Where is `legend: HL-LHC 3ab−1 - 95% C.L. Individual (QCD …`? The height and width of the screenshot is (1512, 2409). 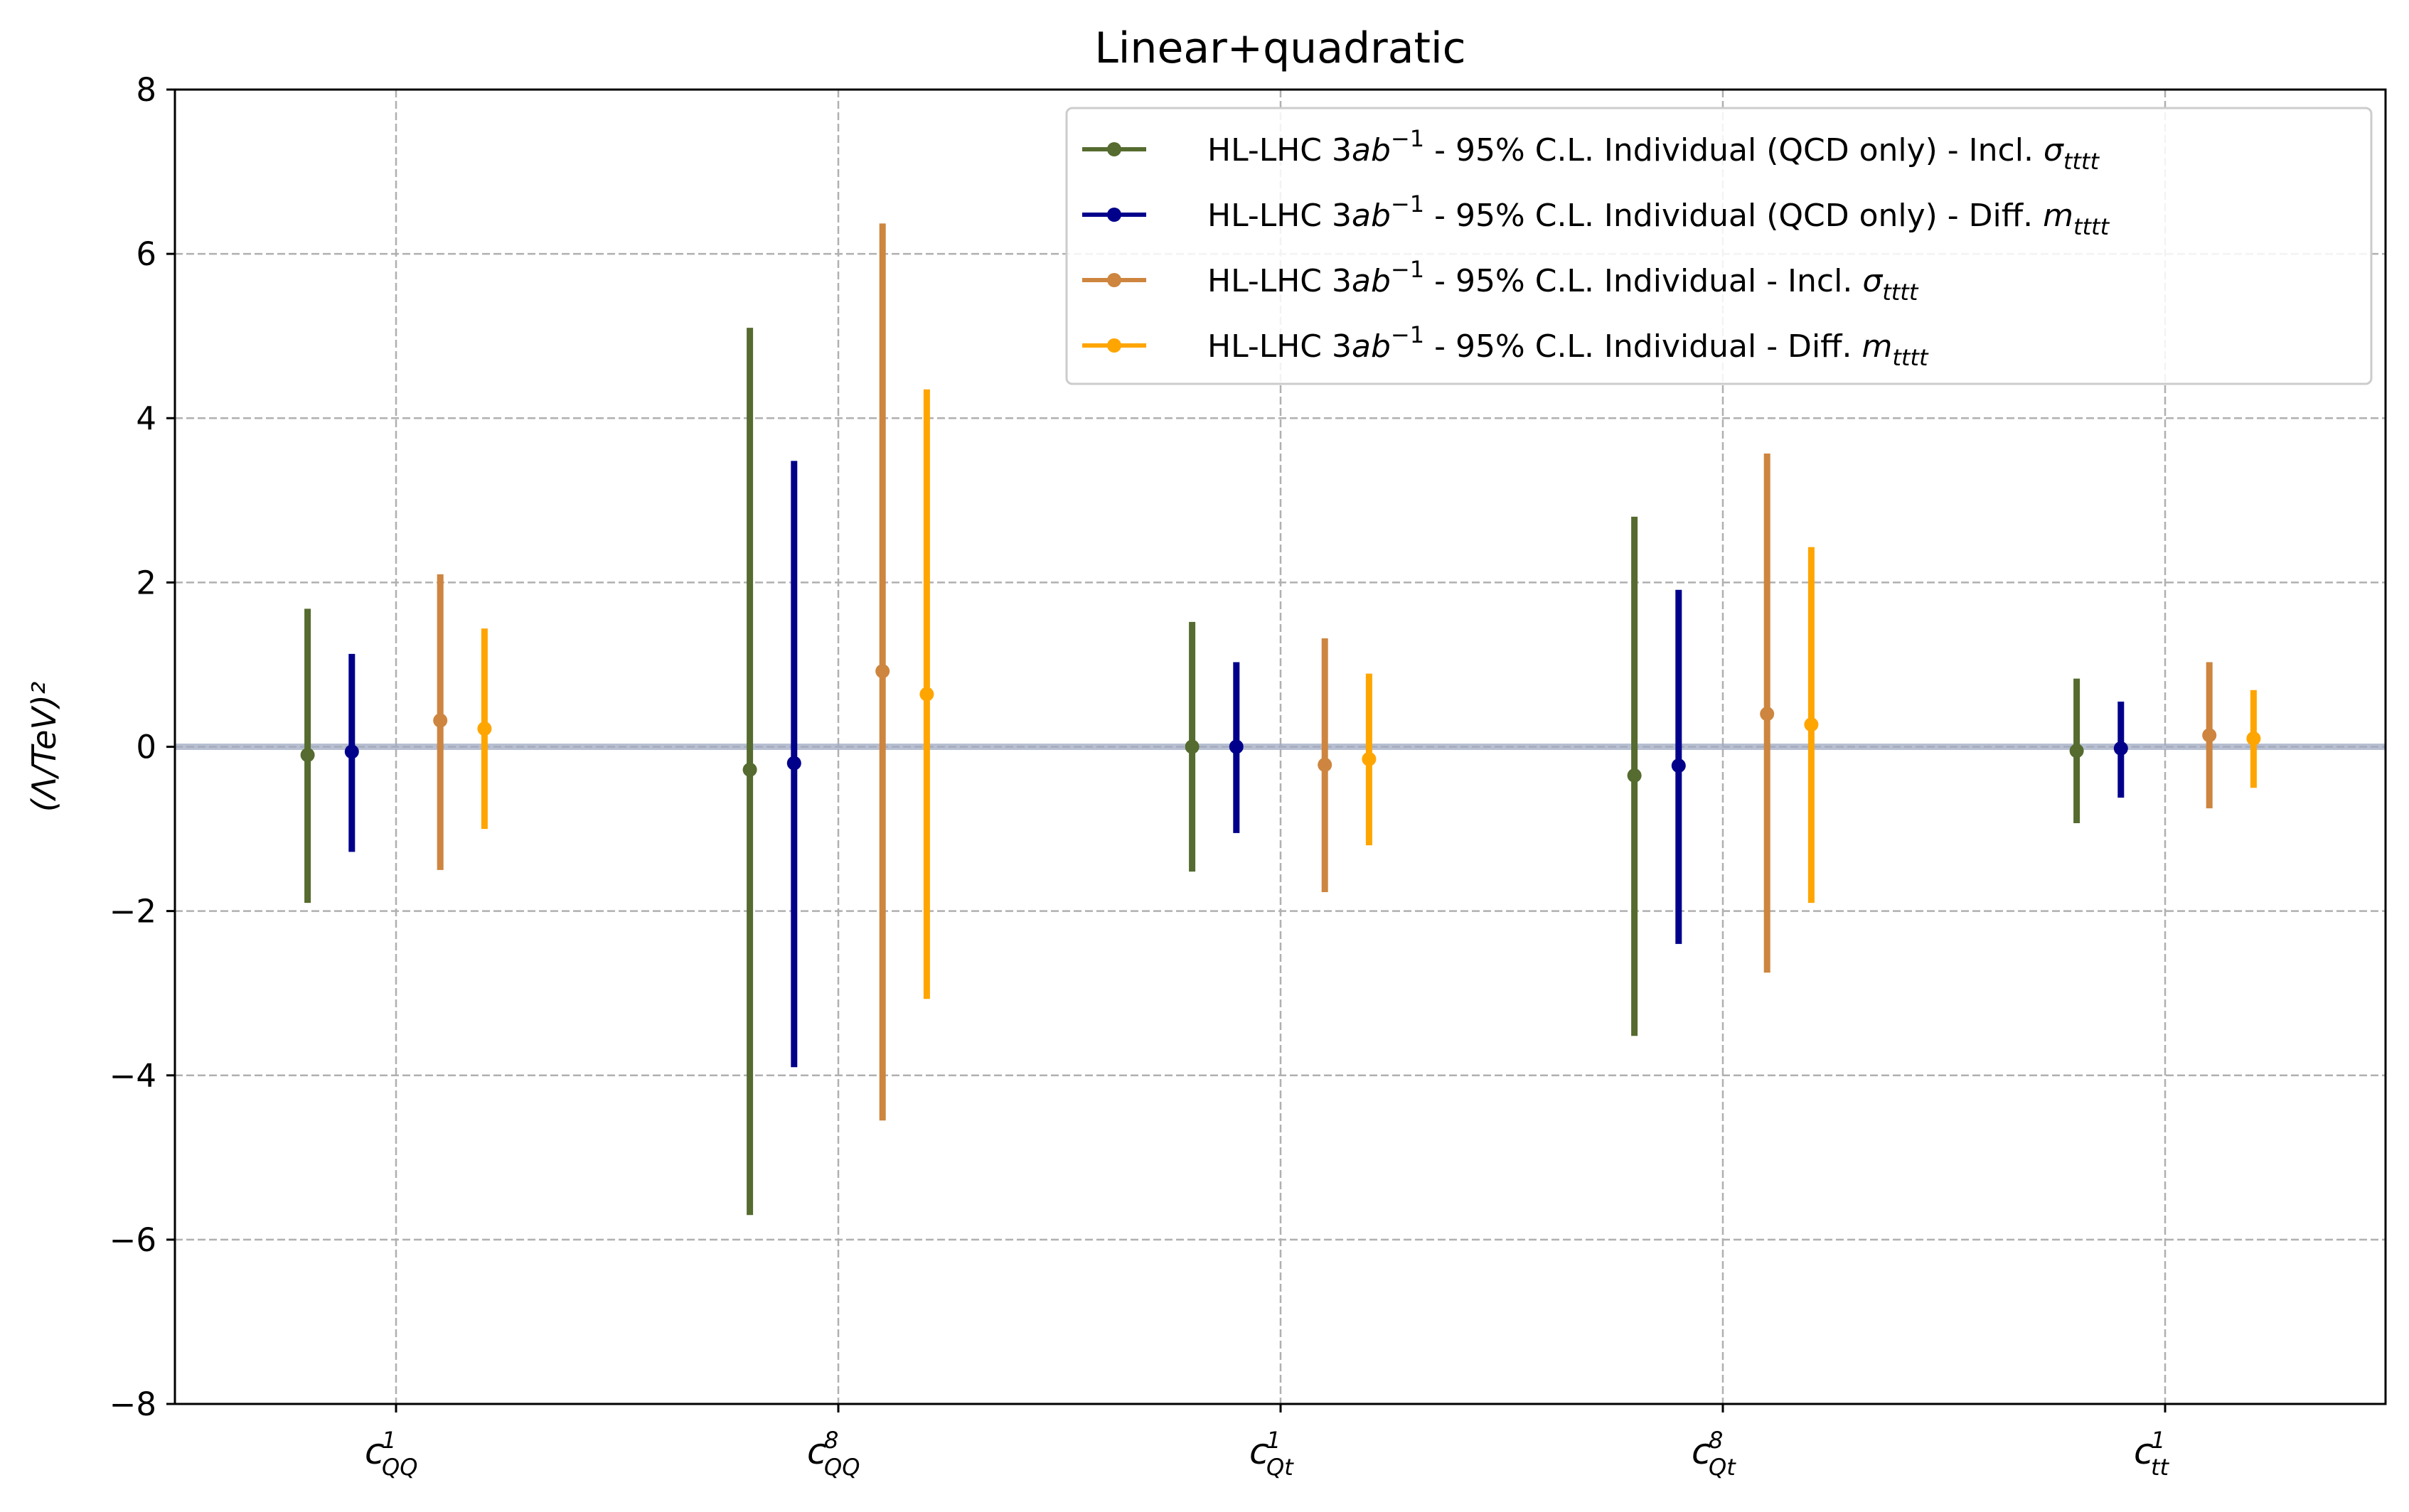 legend: HL-LHC 3ab−1 - 95% C.L. Individual (QCD … is located at coordinates (1719, 246).